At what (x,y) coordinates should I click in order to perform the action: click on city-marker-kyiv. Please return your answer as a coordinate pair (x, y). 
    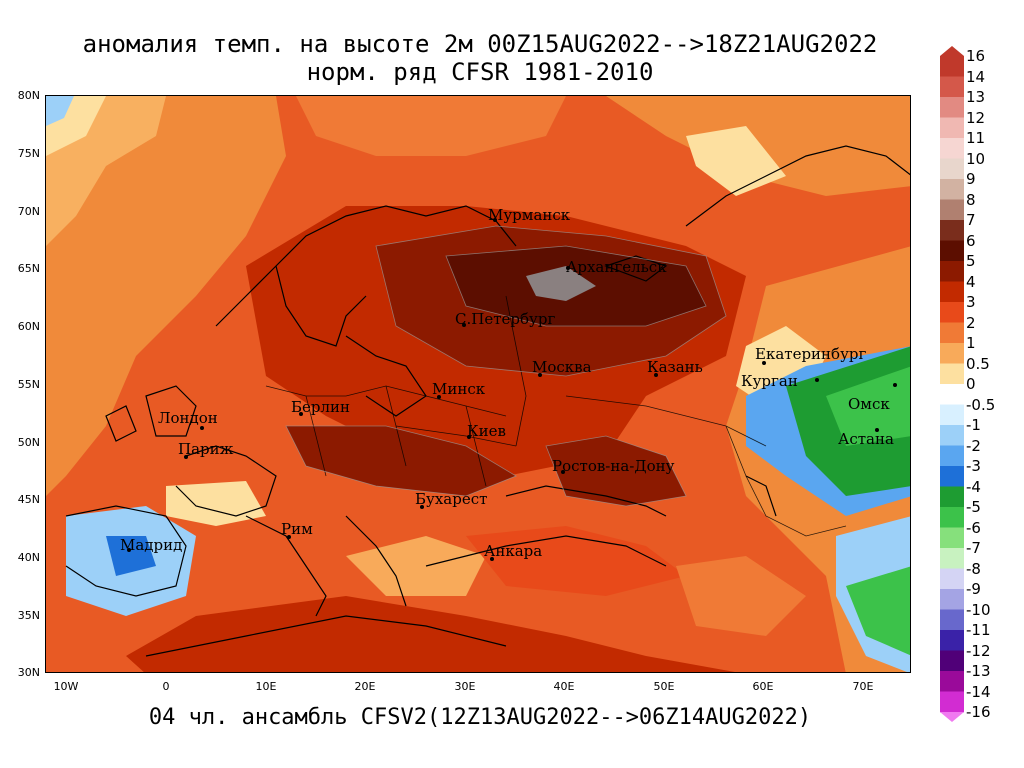
    Looking at the image, I should click on (469, 437).